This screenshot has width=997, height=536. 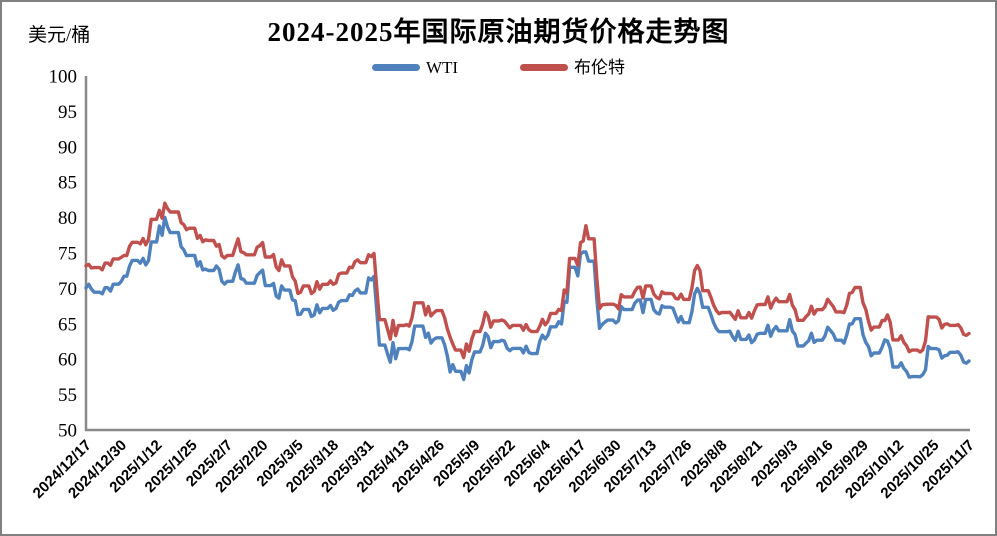 I want to click on legend-item-wti: WTI, so click(x=415, y=67).